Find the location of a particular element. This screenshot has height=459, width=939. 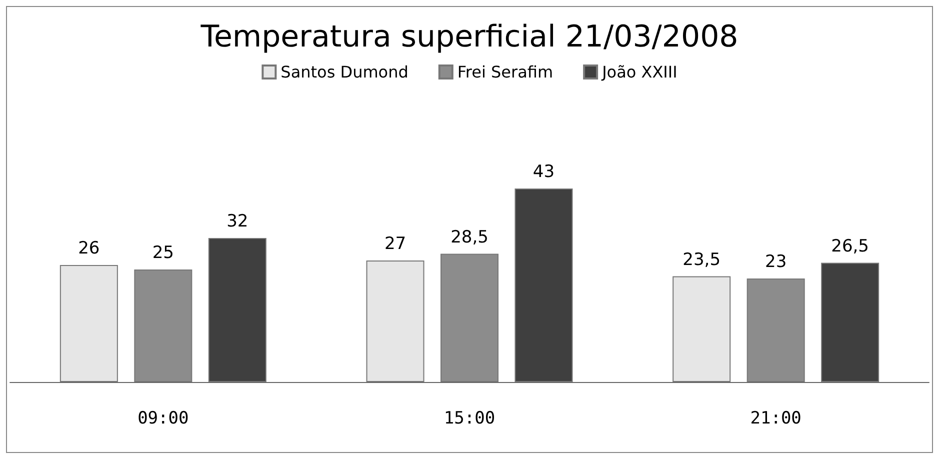

data-label: 23,5 is located at coordinates (701, 260).